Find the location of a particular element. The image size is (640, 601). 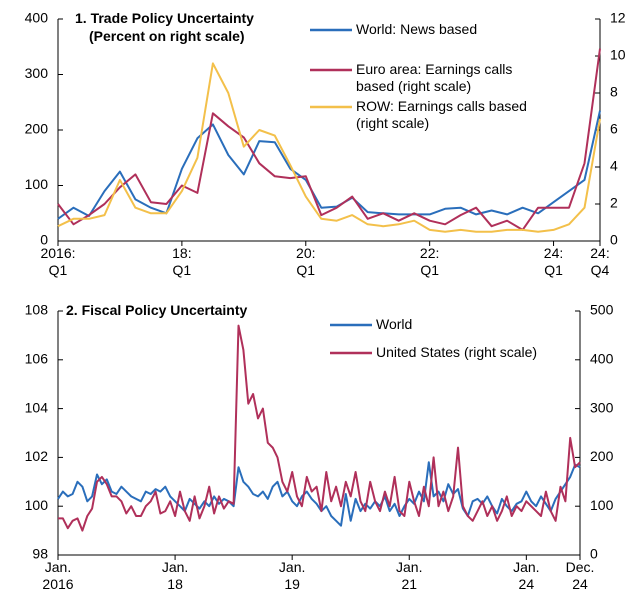

y-tick-label: 400 is located at coordinates (37, 18).